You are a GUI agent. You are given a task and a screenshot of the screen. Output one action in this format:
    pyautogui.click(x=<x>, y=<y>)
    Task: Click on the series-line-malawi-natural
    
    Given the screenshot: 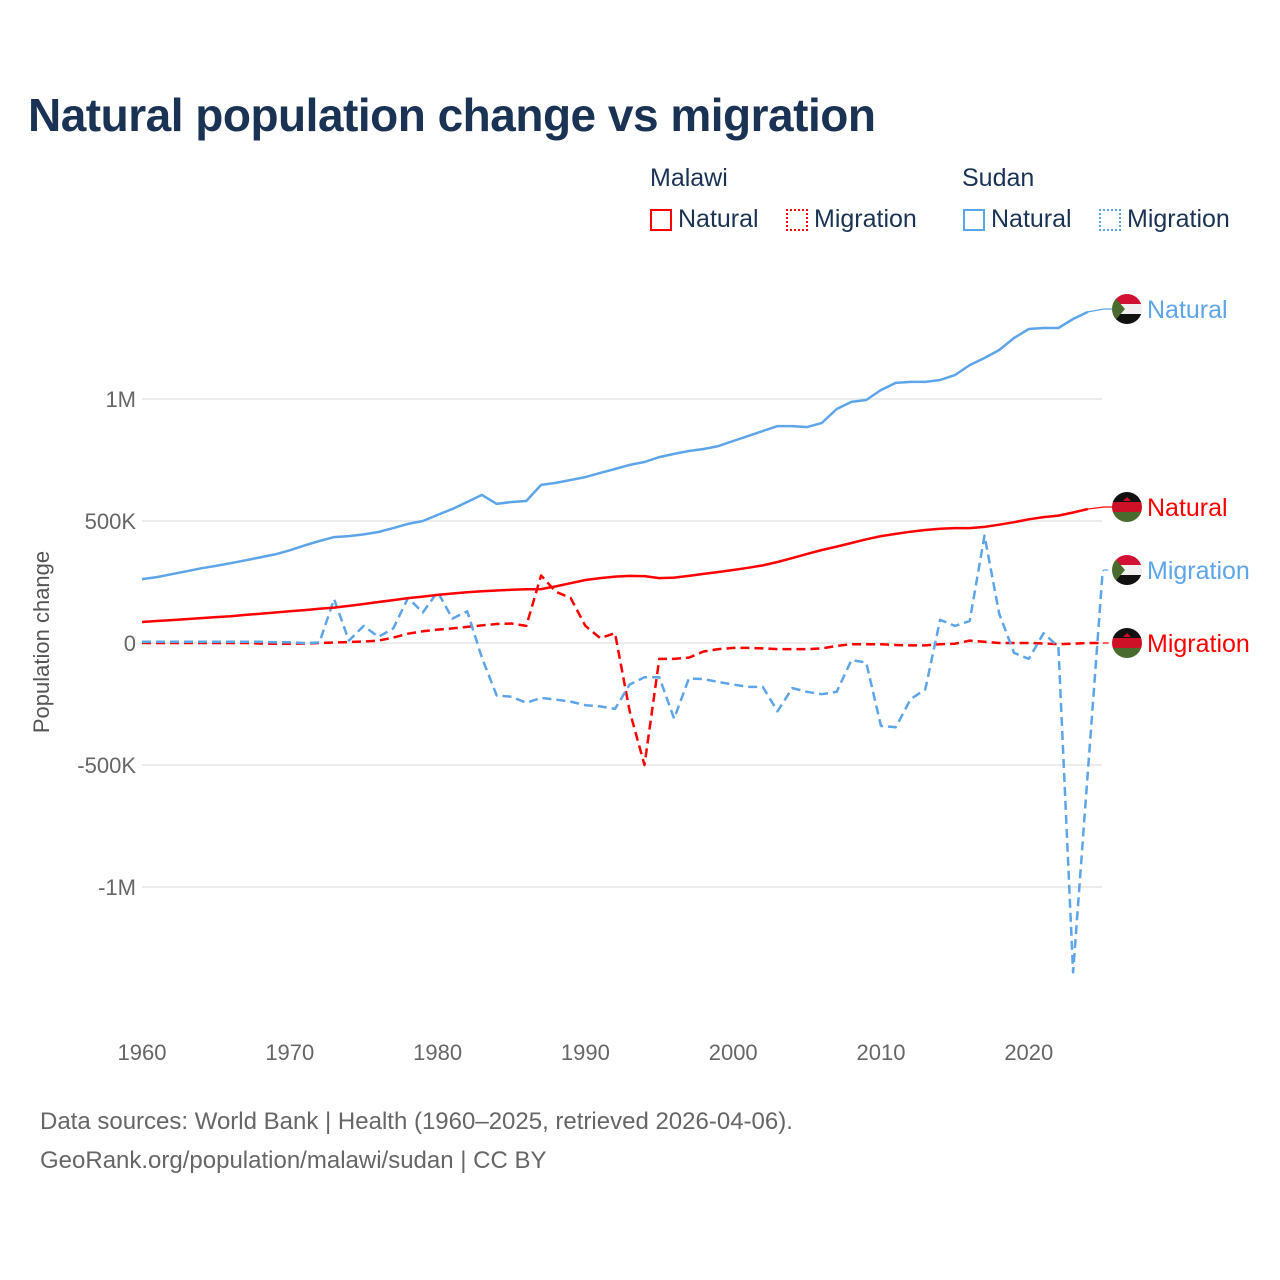 What is the action you would take?
    pyautogui.click(x=615, y=565)
    